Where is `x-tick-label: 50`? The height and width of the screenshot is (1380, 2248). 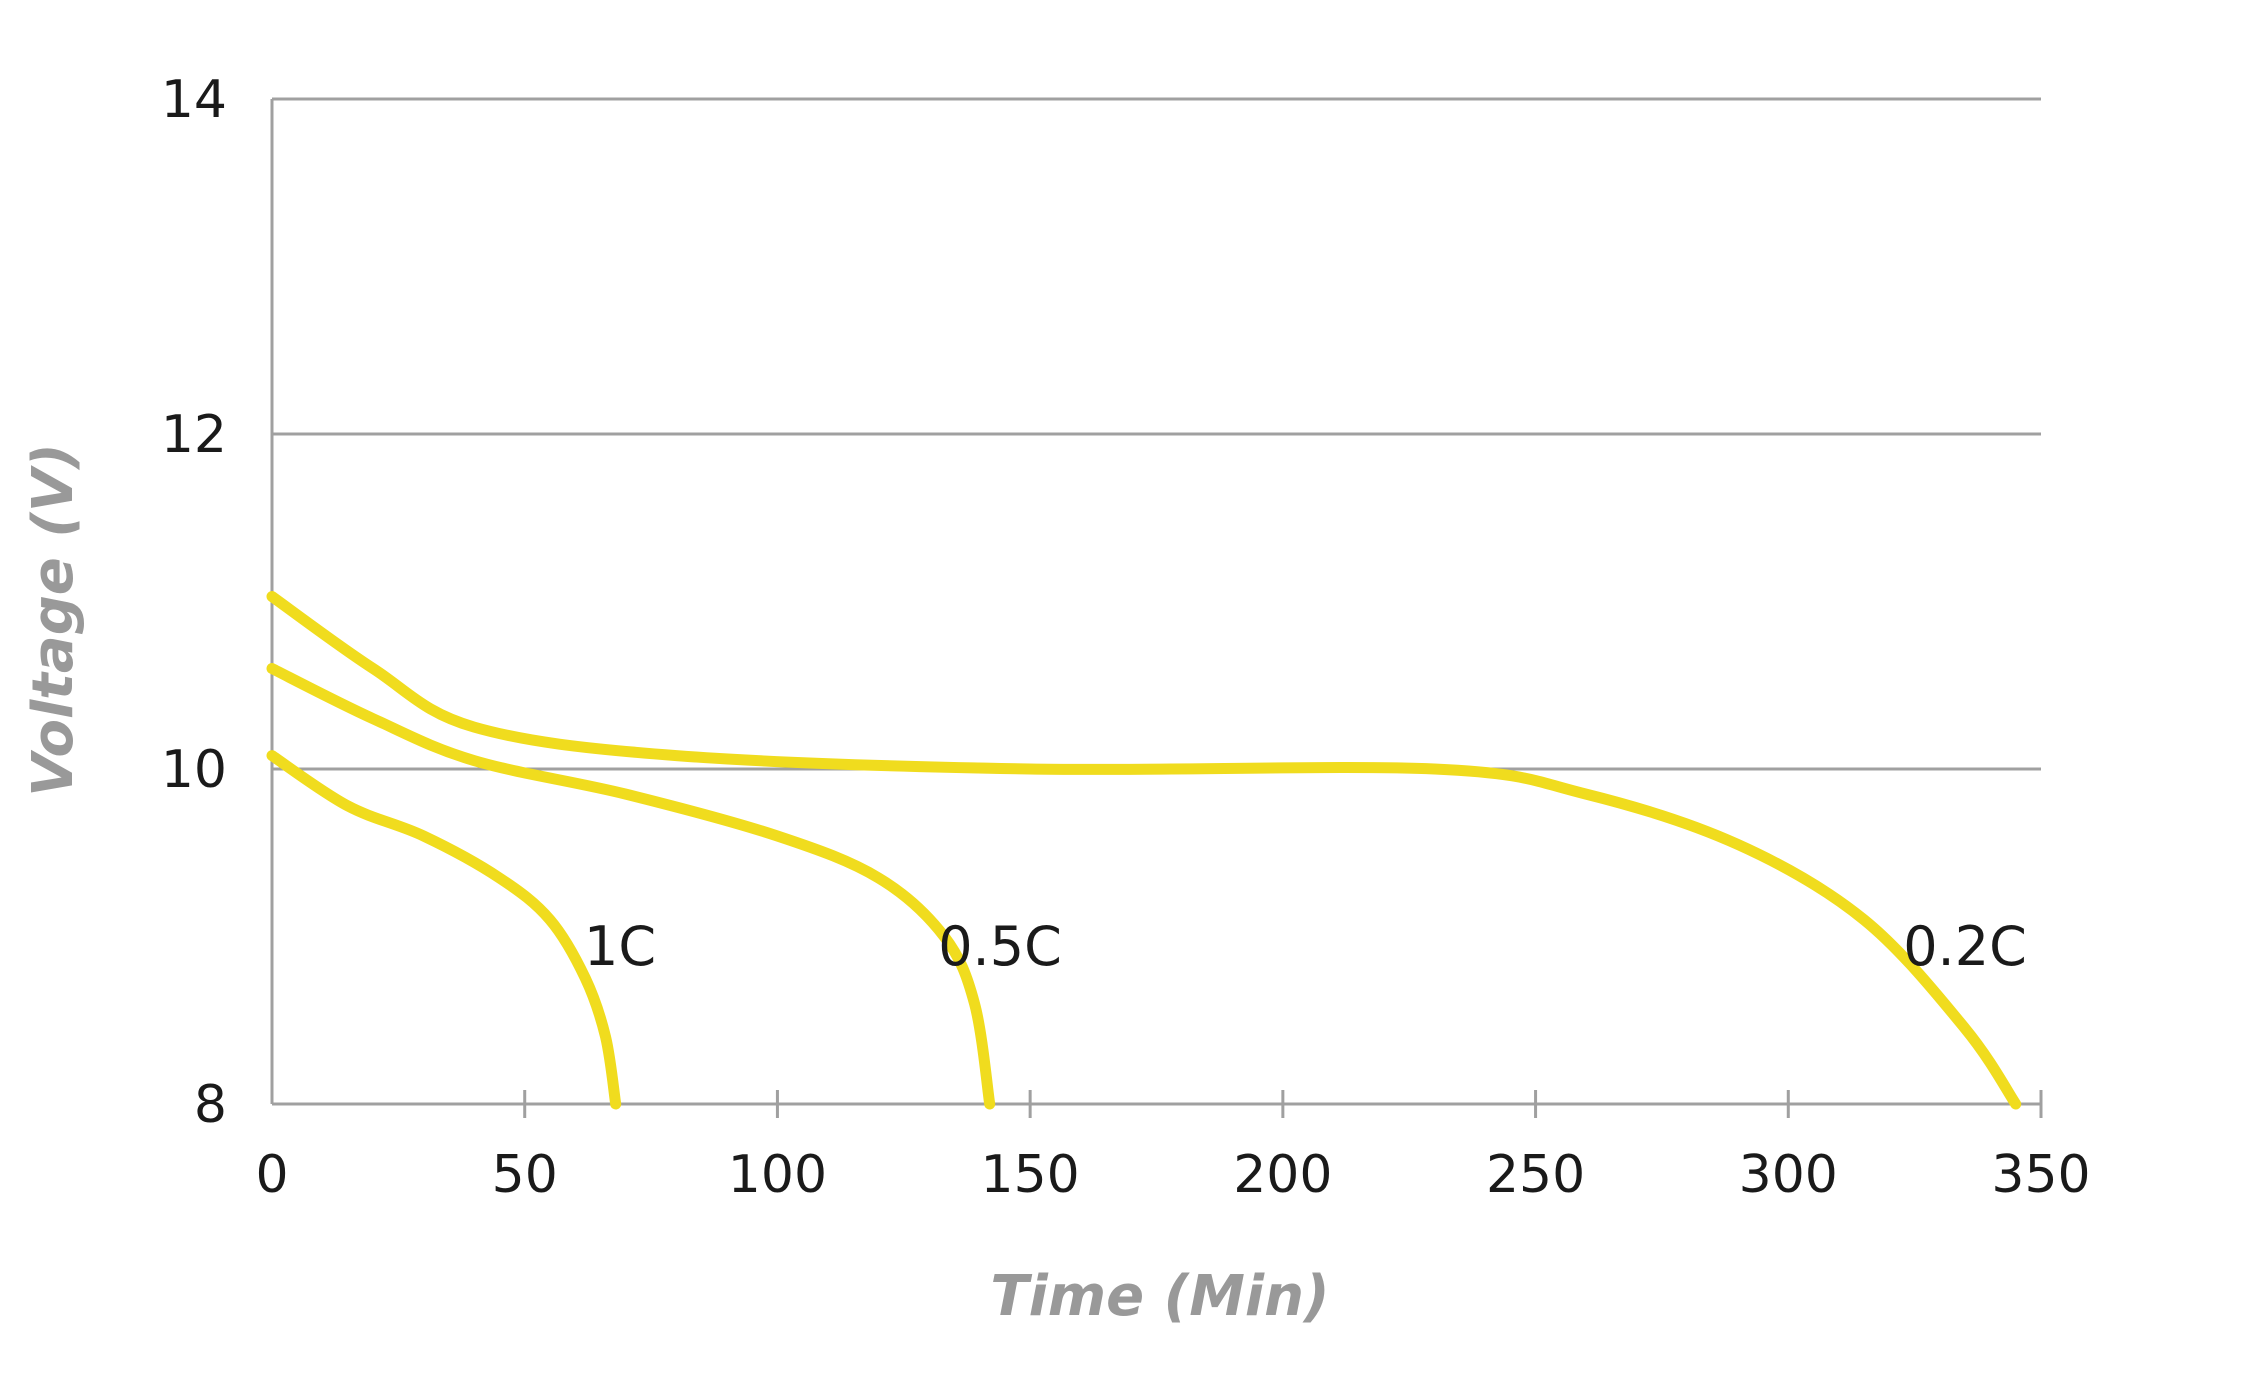 x-tick-label: 50 is located at coordinates (525, 1175).